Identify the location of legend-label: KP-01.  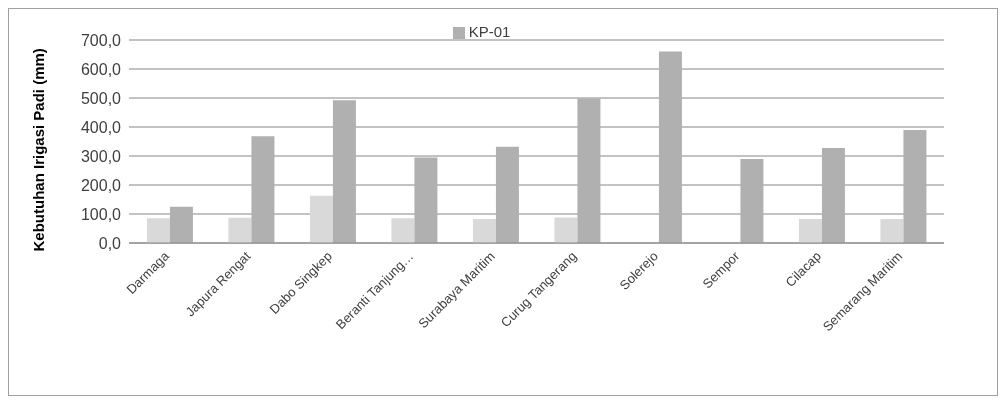
(489, 31).